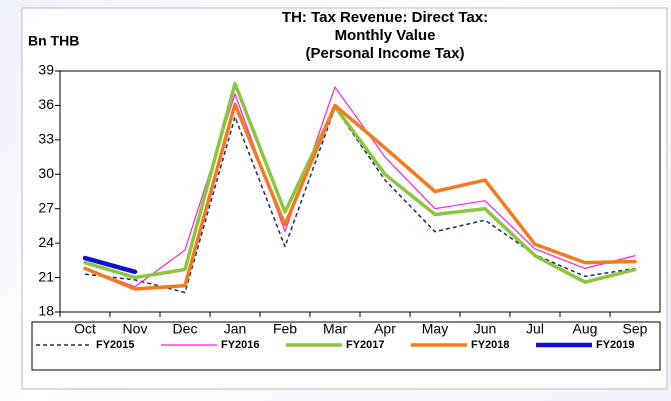  I want to click on y-tick-label: 27, so click(46, 207).